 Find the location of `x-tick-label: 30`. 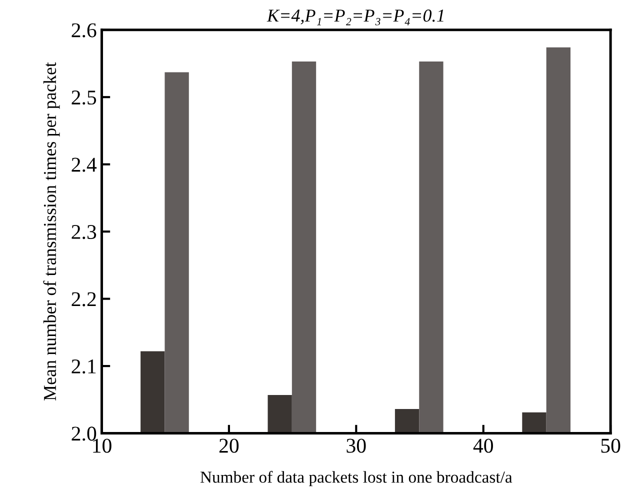

x-tick-label: 30 is located at coordinates (356, 445).